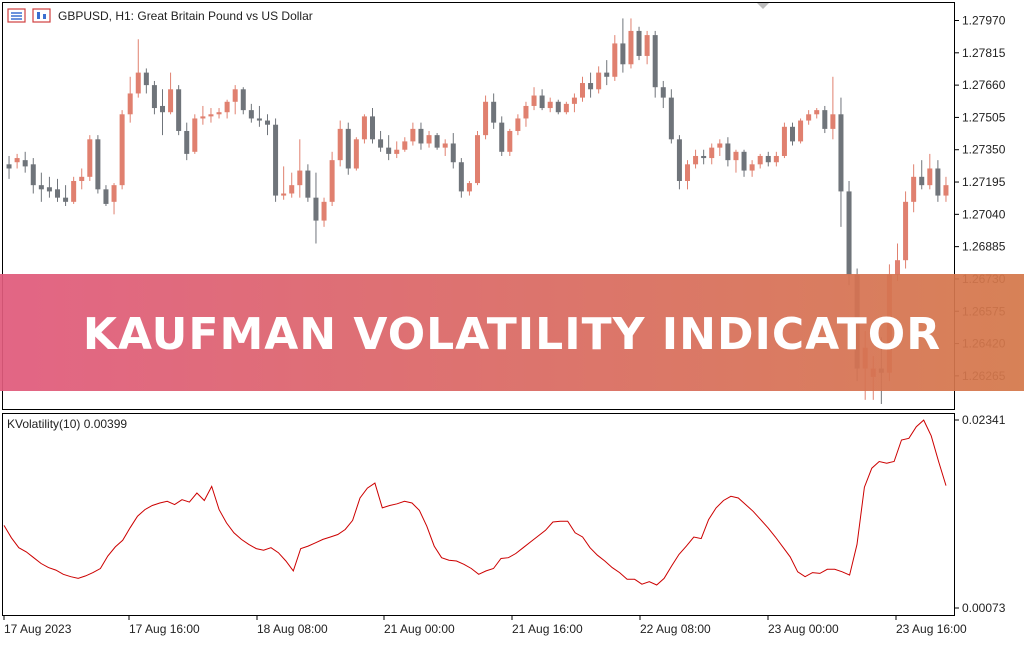  What do you see at coordinates (984, 608) in the screenshot?
I see `indicator-tick-label: 0.00073` at bounding box center [984, 608].